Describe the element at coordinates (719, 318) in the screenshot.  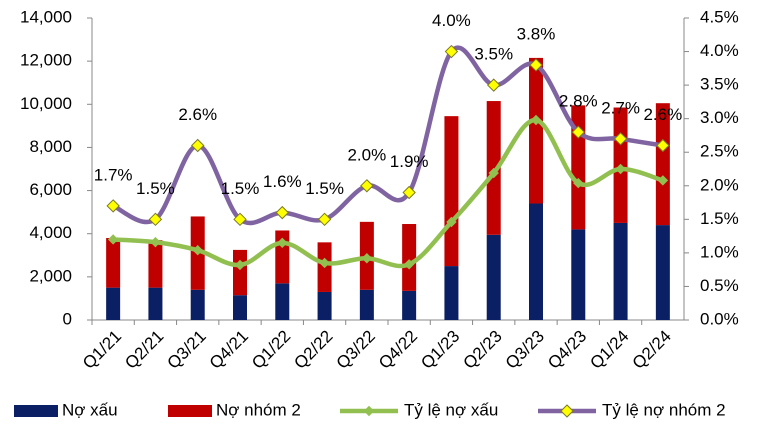
I see `y2-tick-label: 0.0%` at that location.